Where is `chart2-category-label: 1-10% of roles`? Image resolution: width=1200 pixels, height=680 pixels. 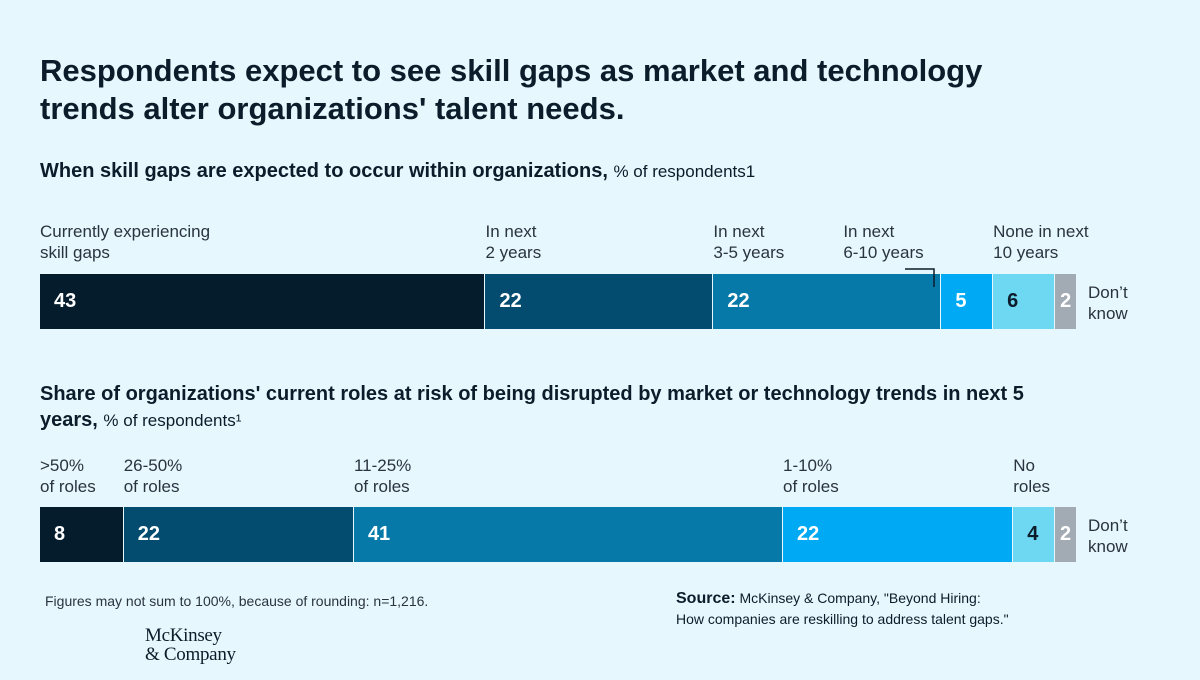
chart2-category-label: 1-10% of roles is located at coordinates (810, 476).